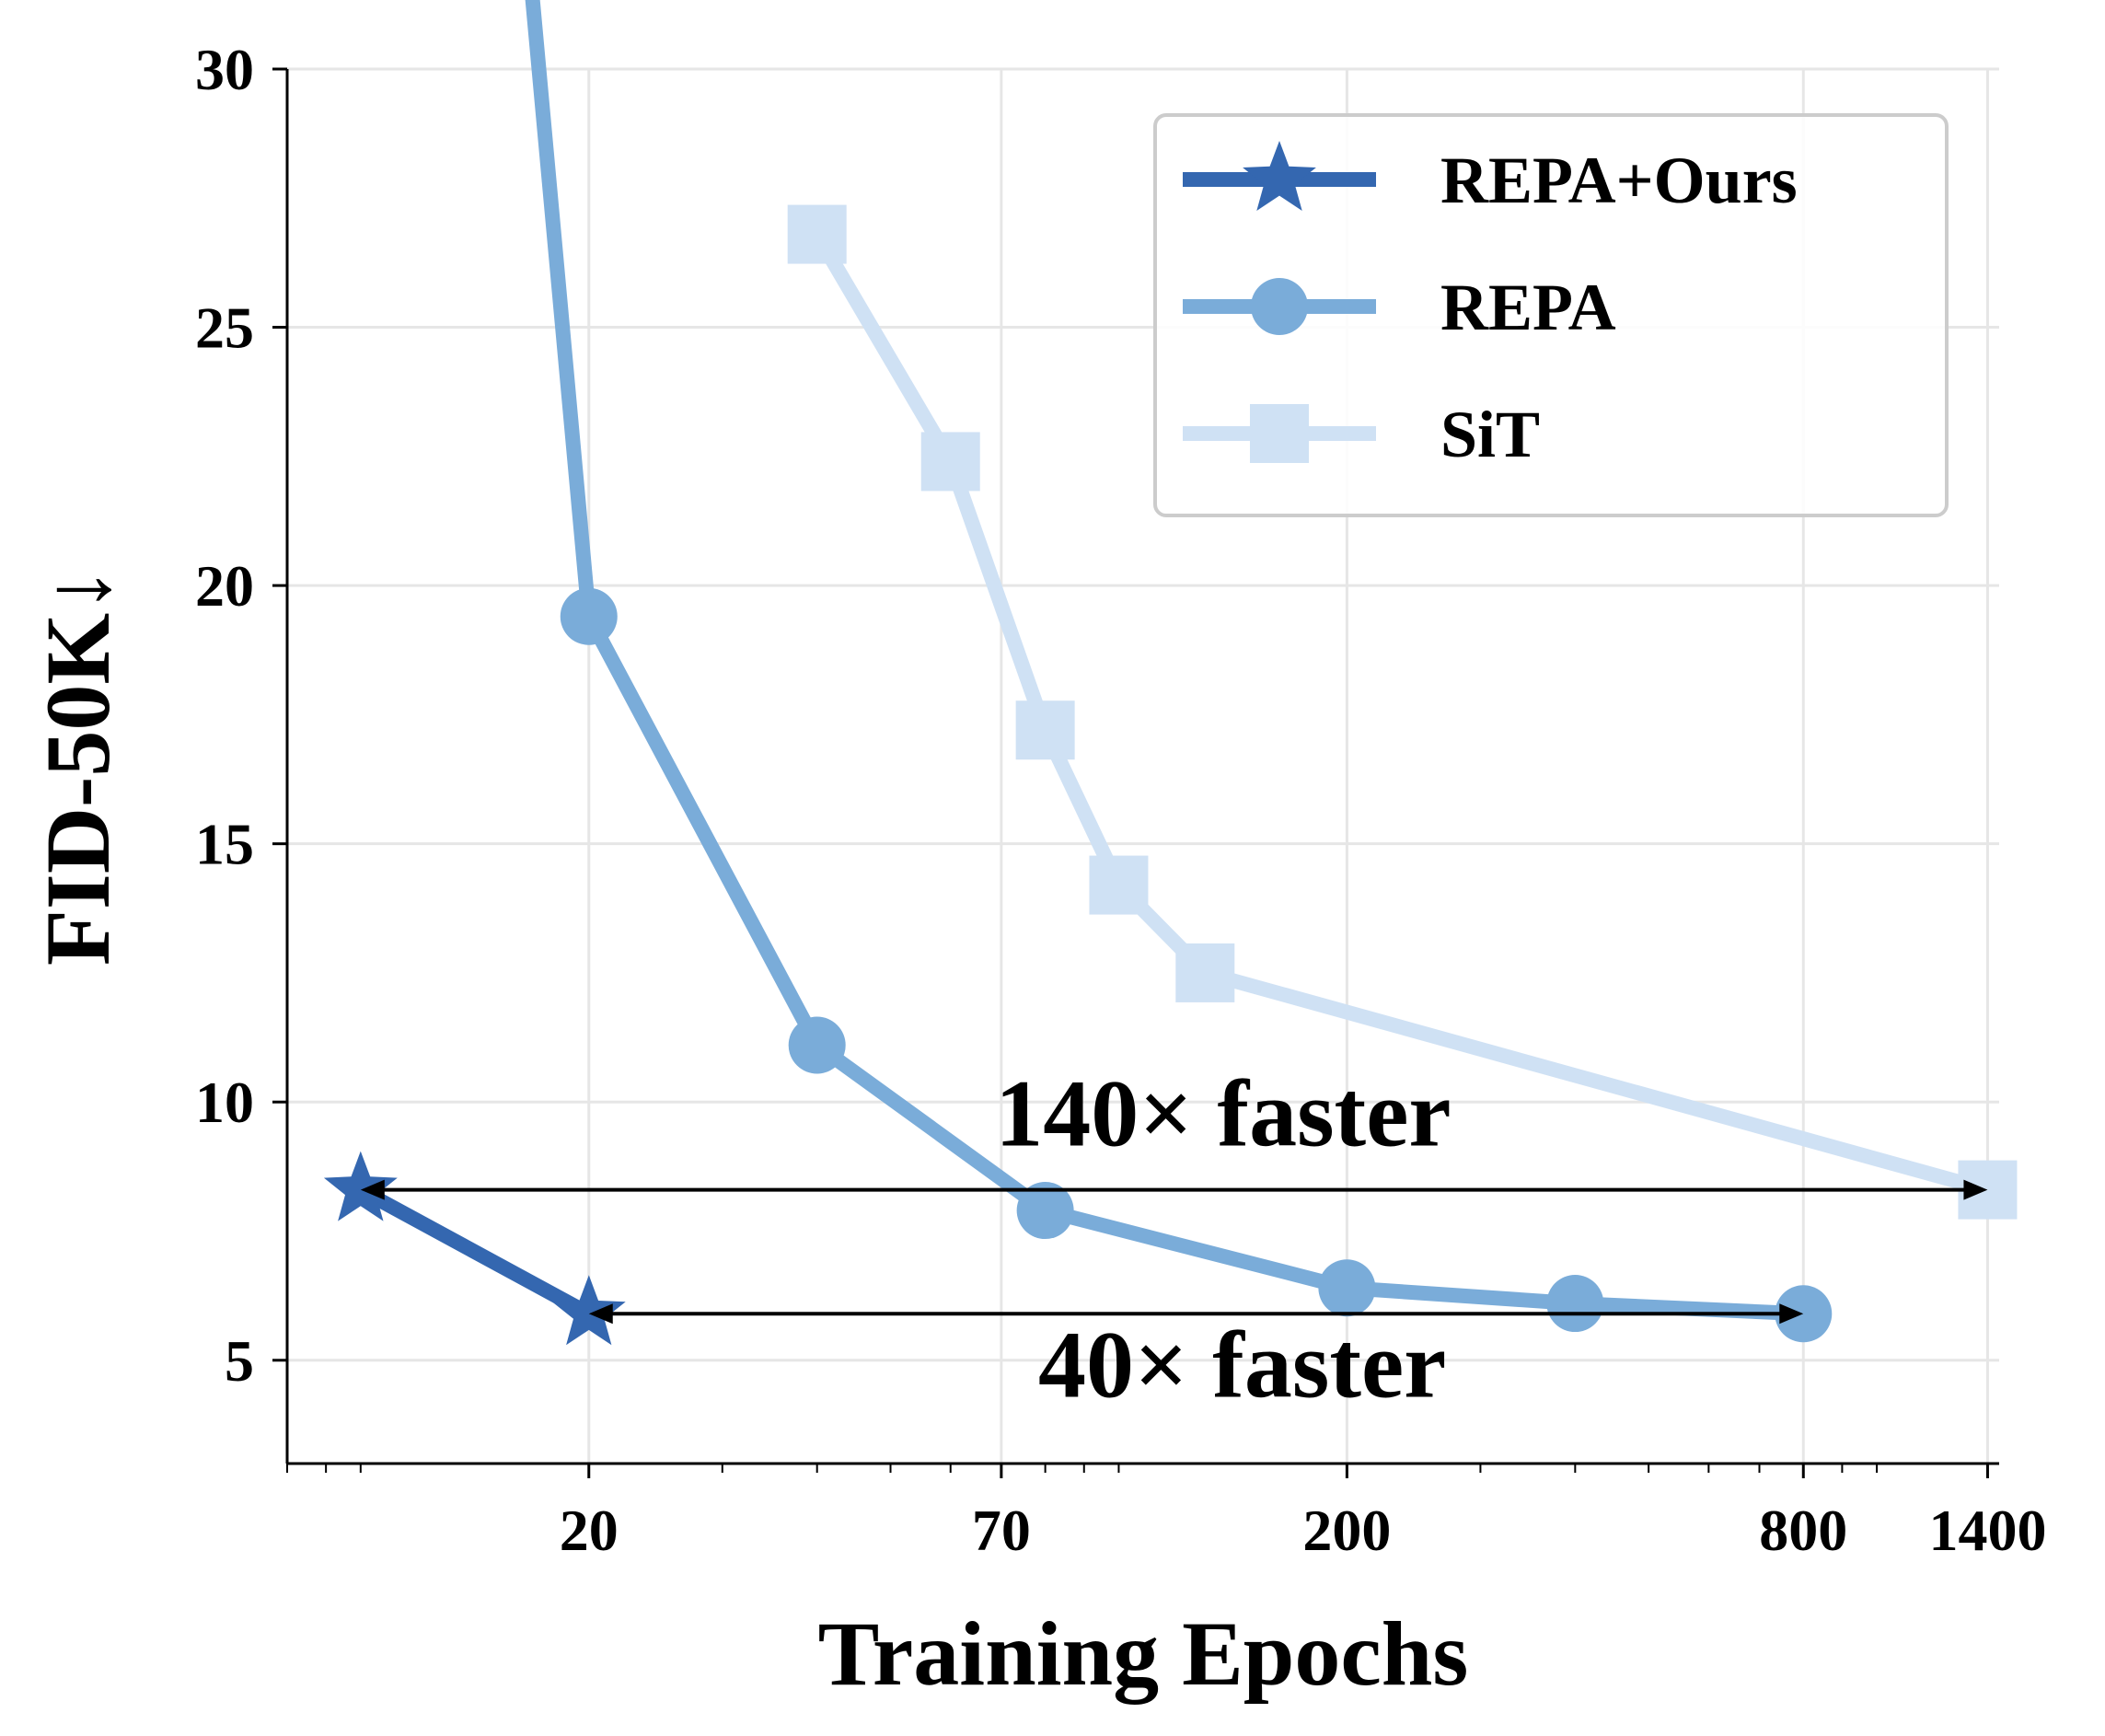 This screenshot has width=2105, height=1736. Describe the element at coordinates (1619, 180) in the screenshot. I see `legend-label: REPA+Ours` at that location.